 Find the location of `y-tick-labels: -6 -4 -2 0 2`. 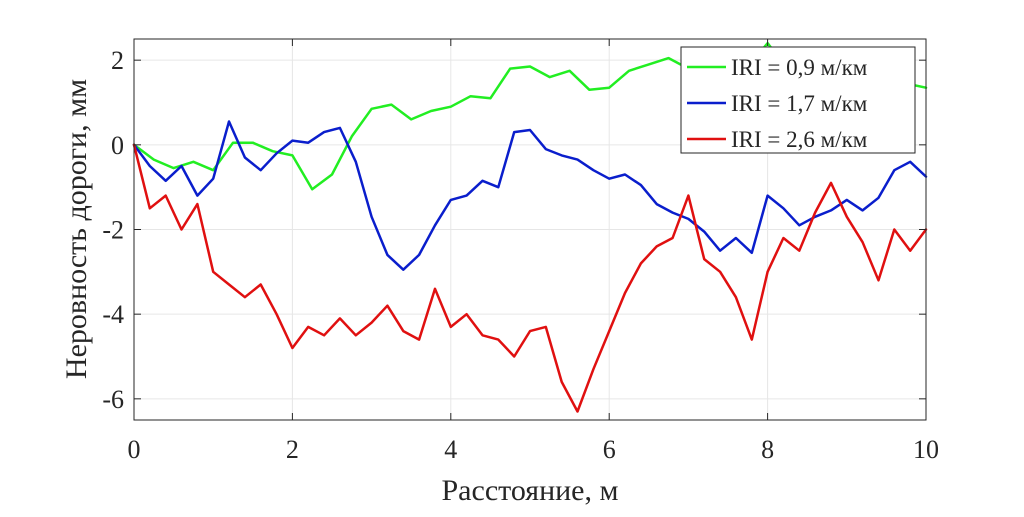

y-tick-labels: -6 -4 -2 0 2 is located at coordinates (113, 230).